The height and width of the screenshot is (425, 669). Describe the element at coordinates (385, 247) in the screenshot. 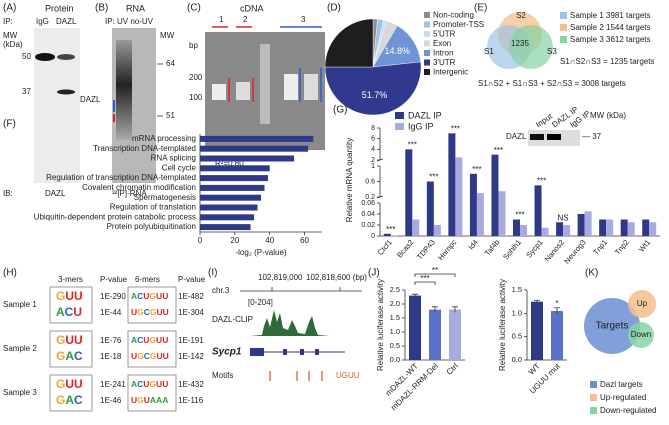

I see `x-tick-label: Ctcf1` at that location.